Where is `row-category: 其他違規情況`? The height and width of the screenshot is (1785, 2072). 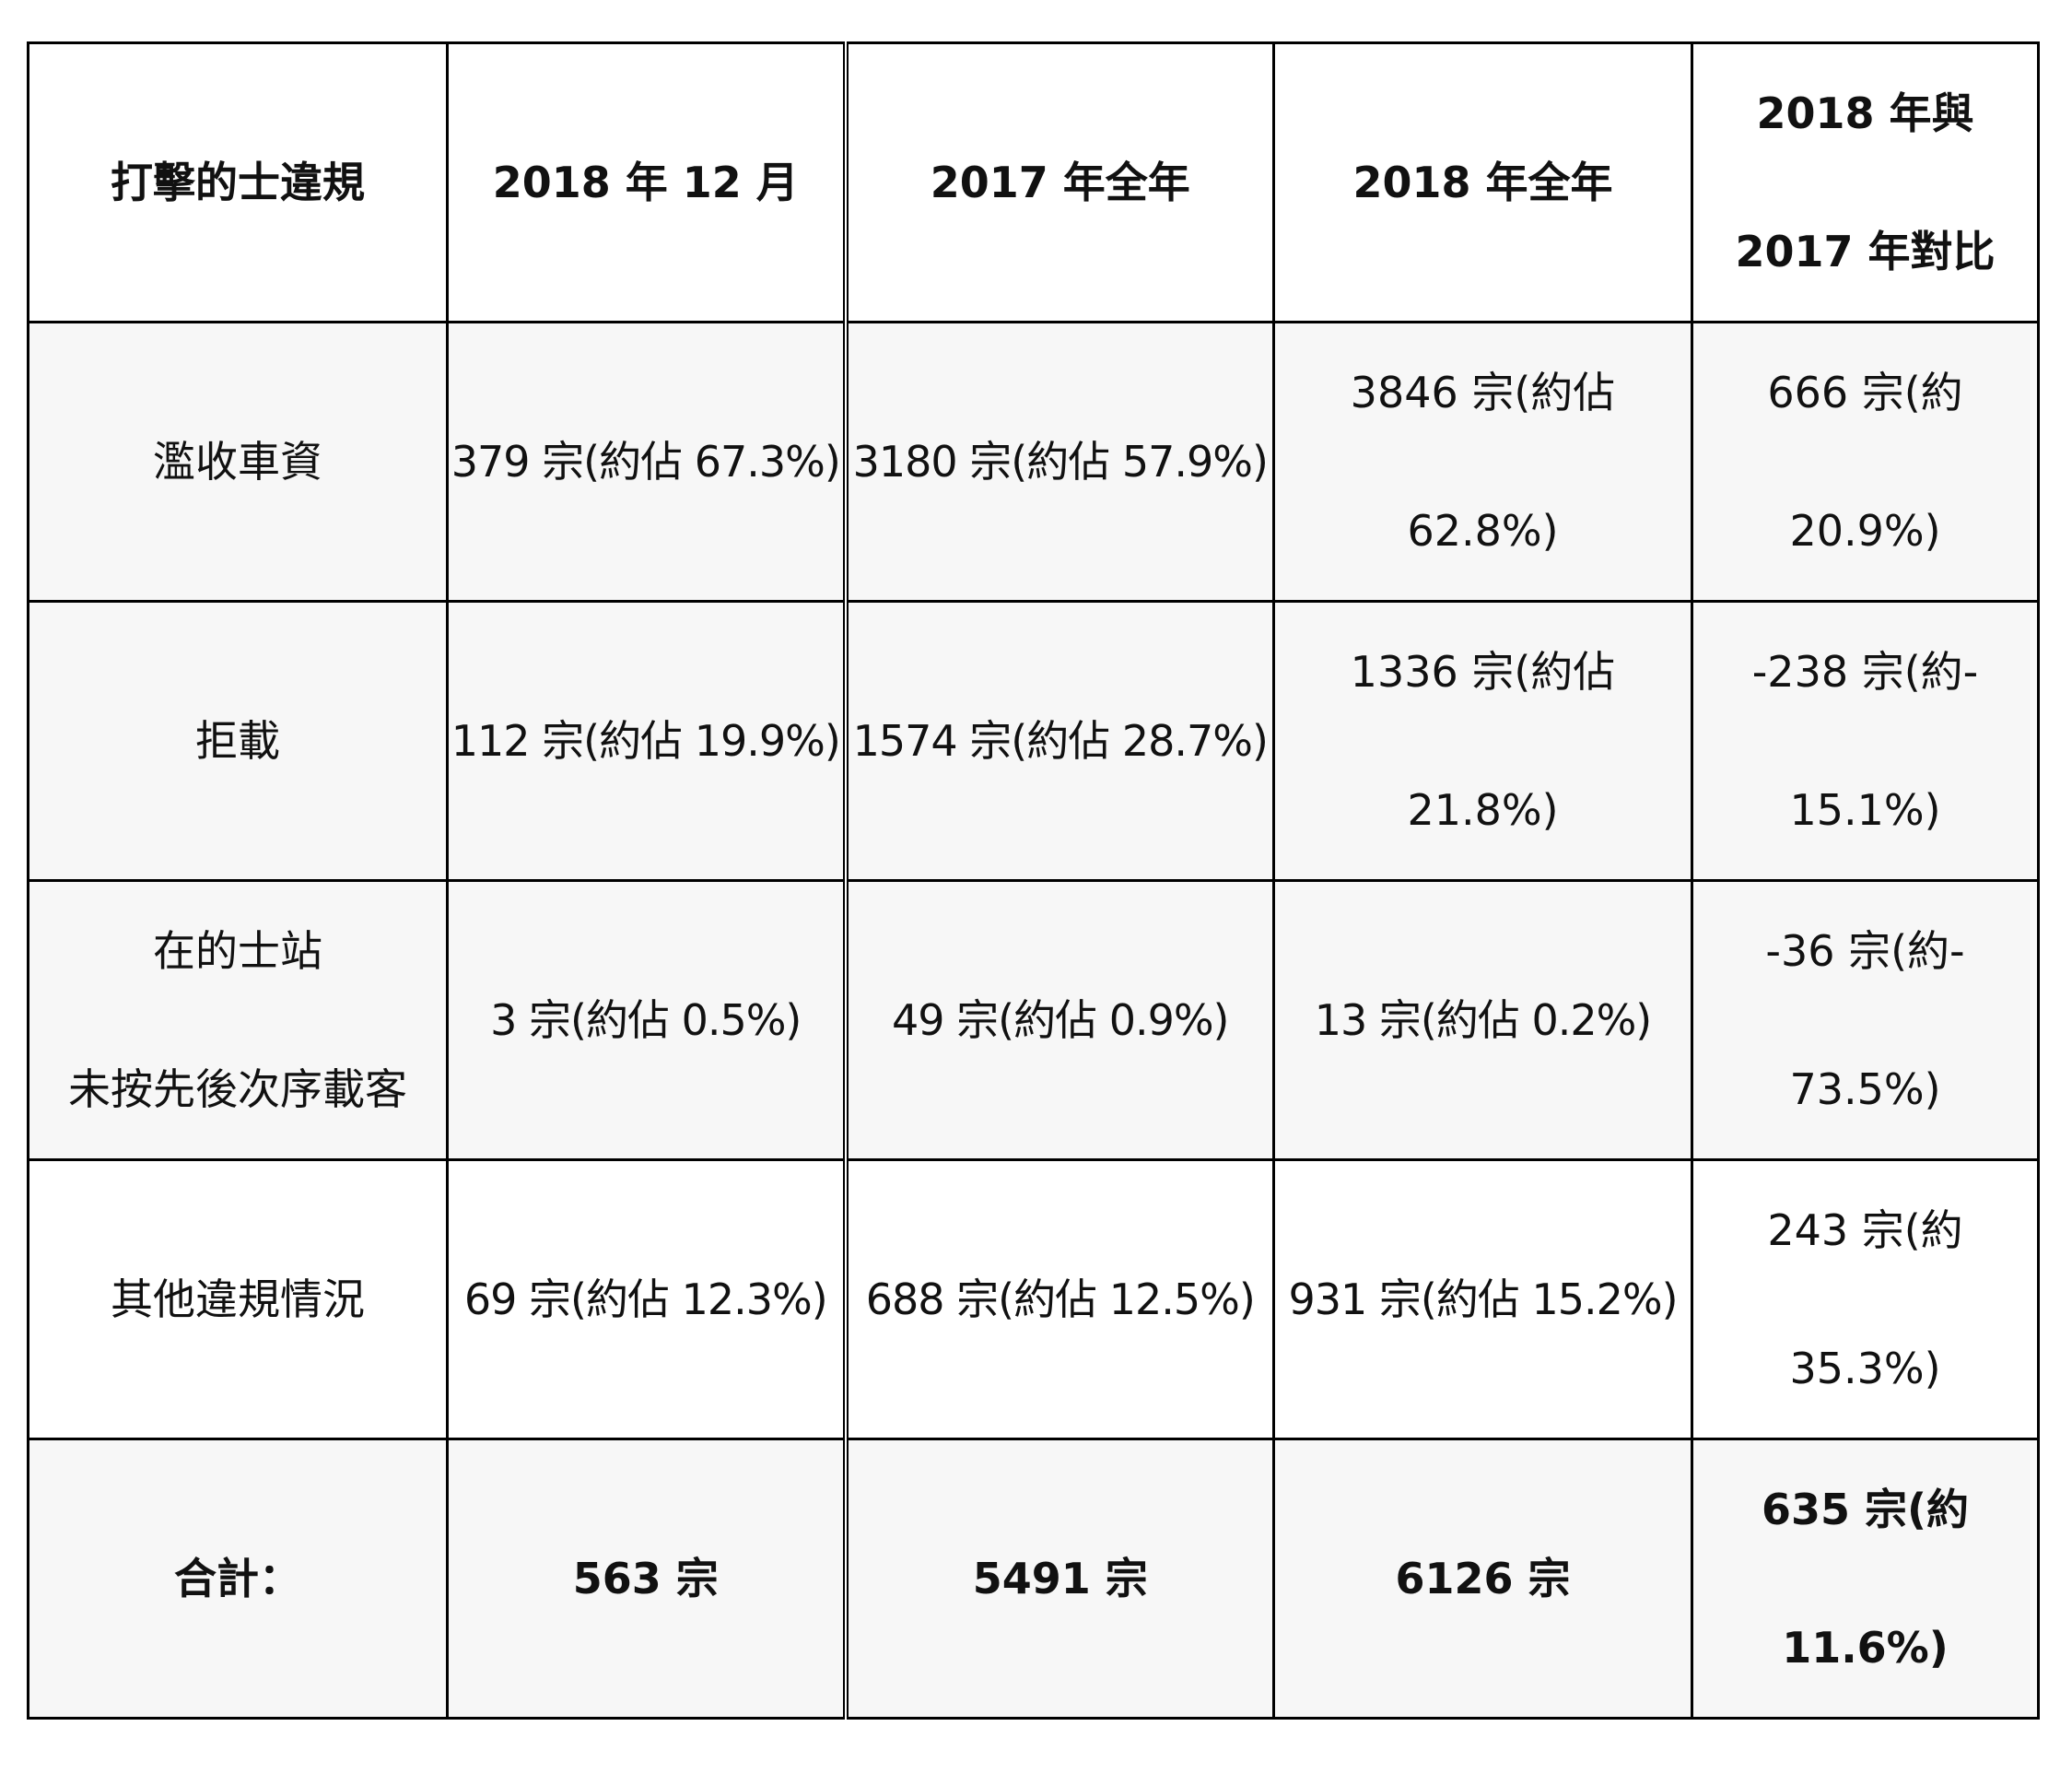 row-category: 其他違規情況 is located at coordinates (238, 1299).